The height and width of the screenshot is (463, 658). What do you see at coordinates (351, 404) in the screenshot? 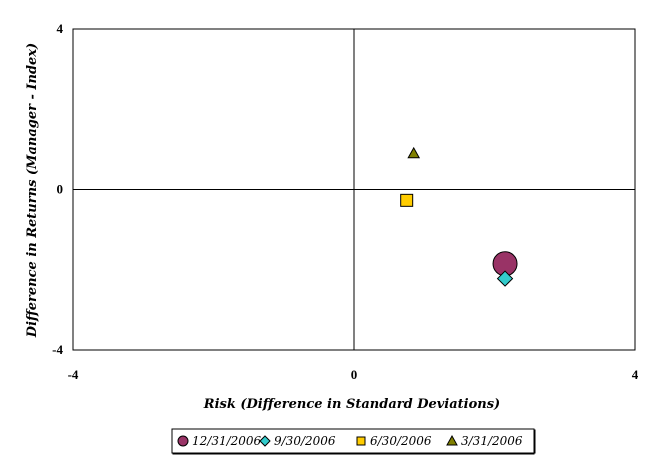
I see `x-axis-title: Risk (Difference in Standard Deviations)` at bounding box center [351, 404].